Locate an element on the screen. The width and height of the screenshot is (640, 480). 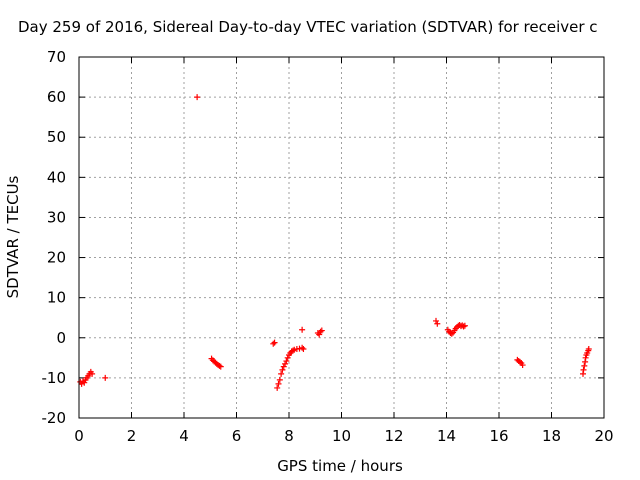
x-tick-label: 14 is located at coordinates (446, 436).